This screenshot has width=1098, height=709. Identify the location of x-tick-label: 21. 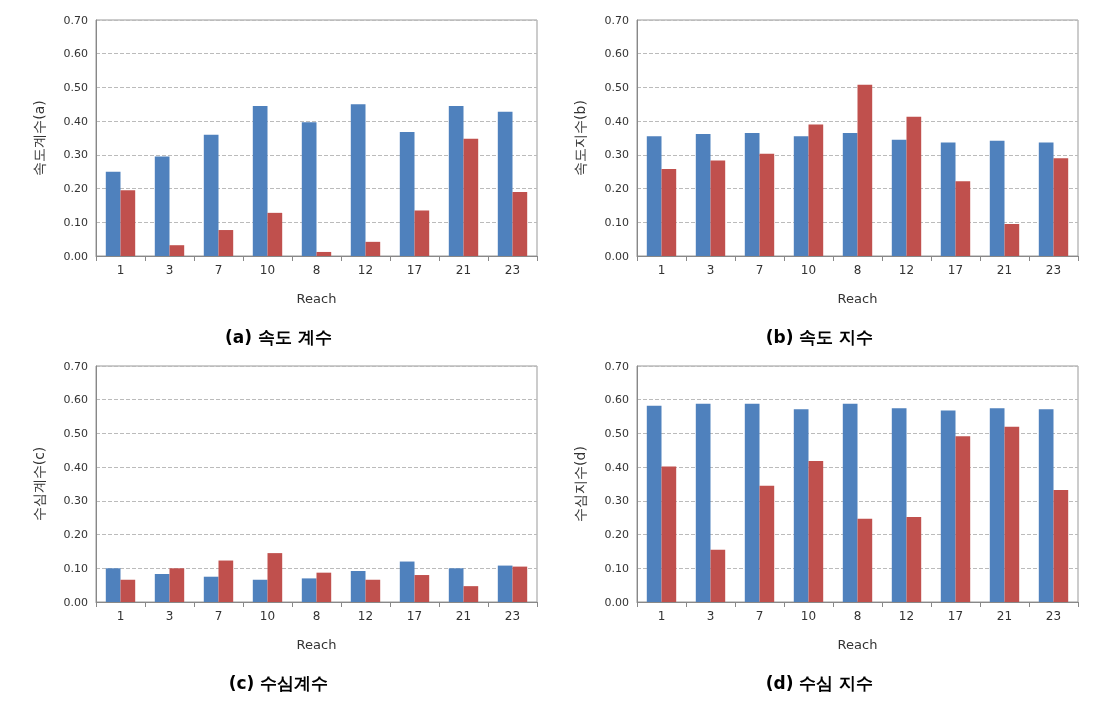
(463, 616).